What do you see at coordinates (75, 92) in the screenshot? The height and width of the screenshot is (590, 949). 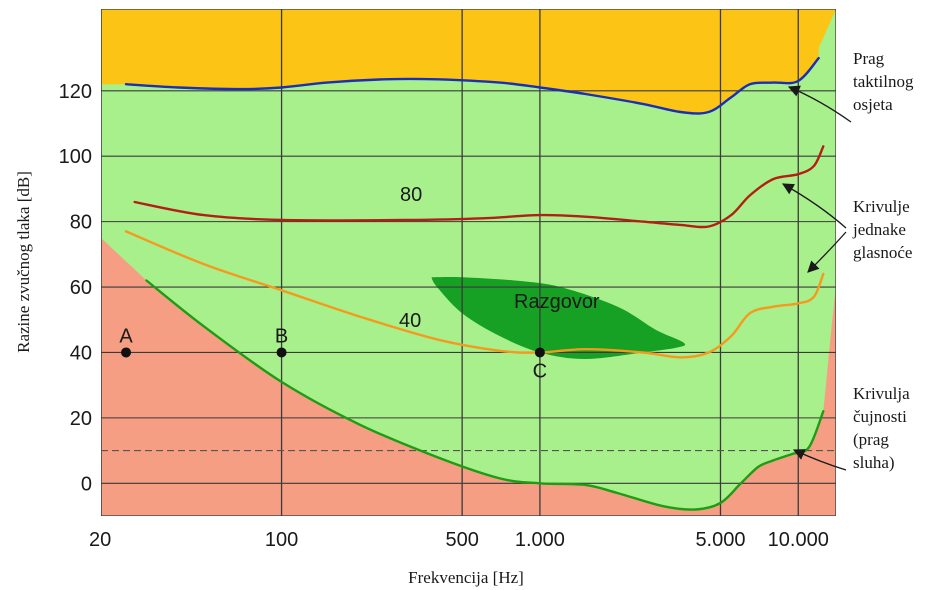 I see `y-tick-label: 120` at bounding box center [75, 92].